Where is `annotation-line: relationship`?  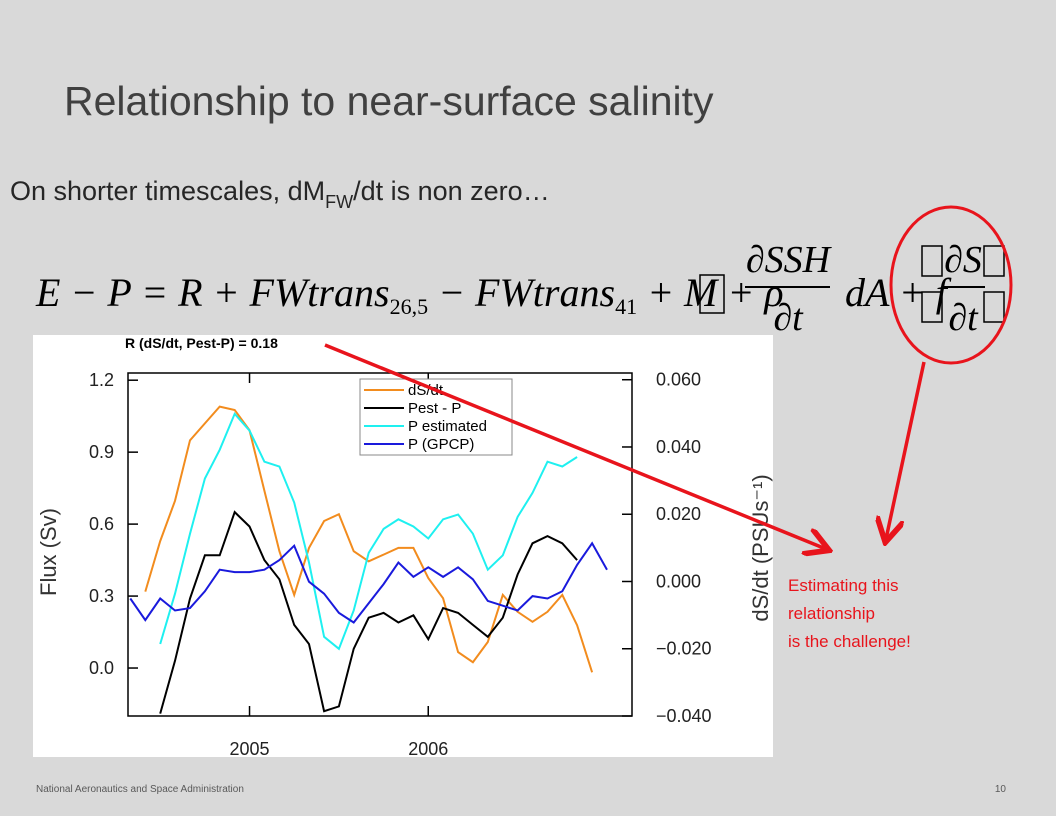 annotation-line: relationship is located at coordinates (831, 613).